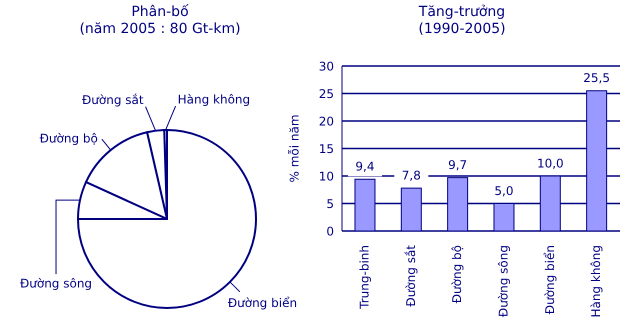  Describe the element at coordinates (364, 277) in the screenshot. I see `x-tick-label: Trung-binh` at that location.